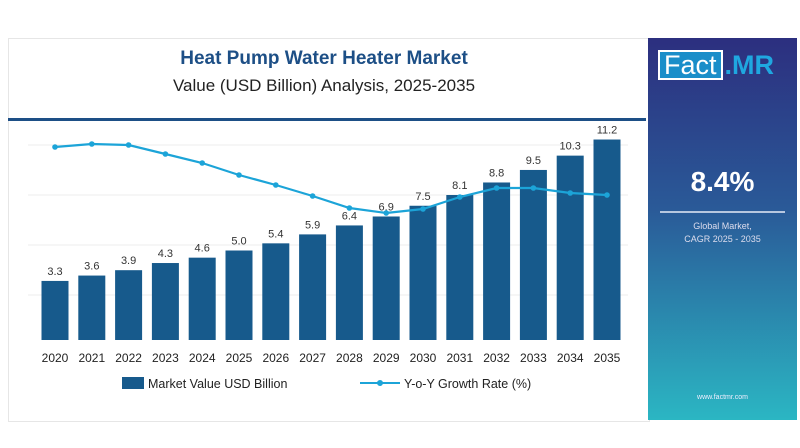 The image size is (800, 448). I want to click on factmr-logo: Fact .MR, so click(716, 65).